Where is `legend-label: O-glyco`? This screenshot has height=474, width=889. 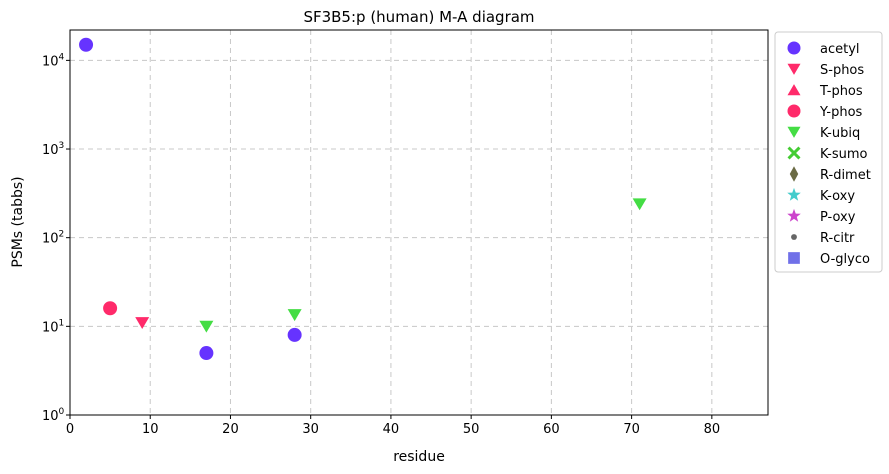
legend-label: O-glyco is located at coordinates (845, 259).